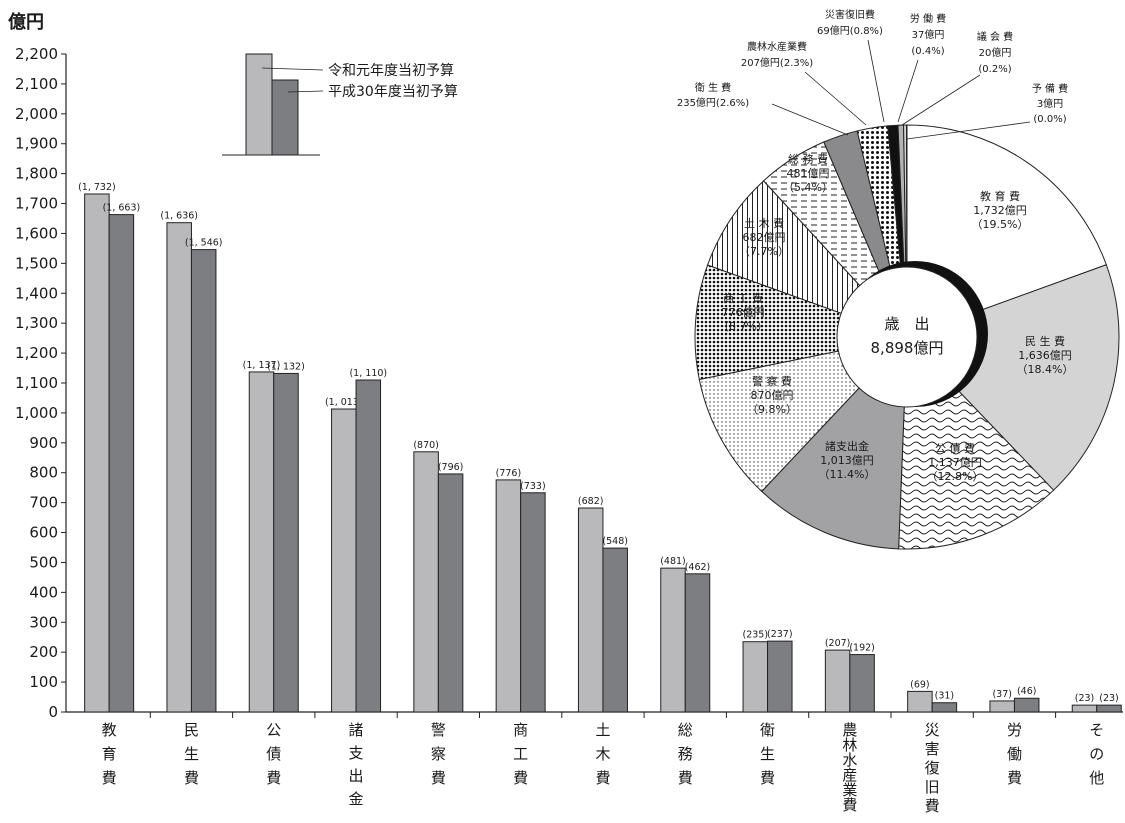  What do you see at coordinates (777, 46) in the screenshot?
I see `pie-callout-text: 農林水産業費` at bounding box center [777, 46].